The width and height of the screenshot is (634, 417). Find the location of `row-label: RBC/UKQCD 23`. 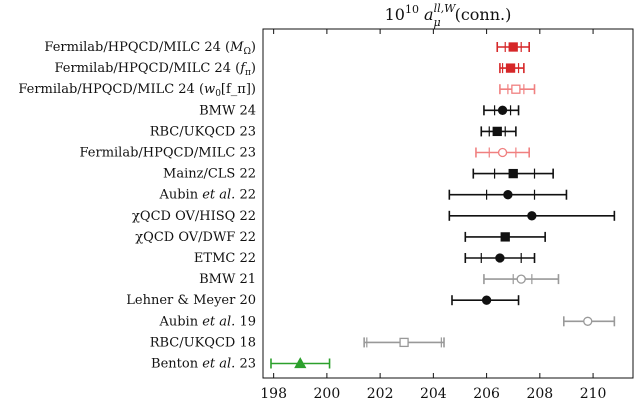

row-label: RBC/UKQCD 23 is located at coordinates (203, 131).